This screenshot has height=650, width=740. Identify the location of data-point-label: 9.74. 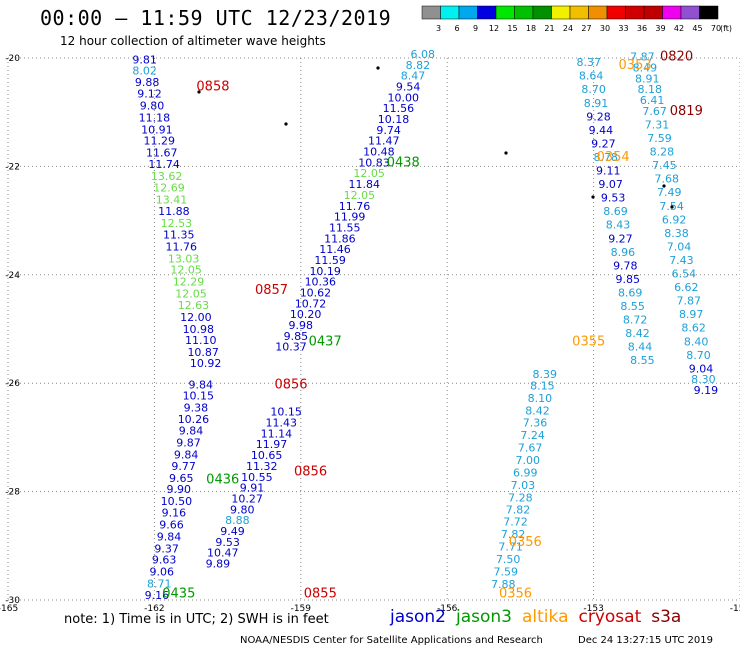
(388, 130).